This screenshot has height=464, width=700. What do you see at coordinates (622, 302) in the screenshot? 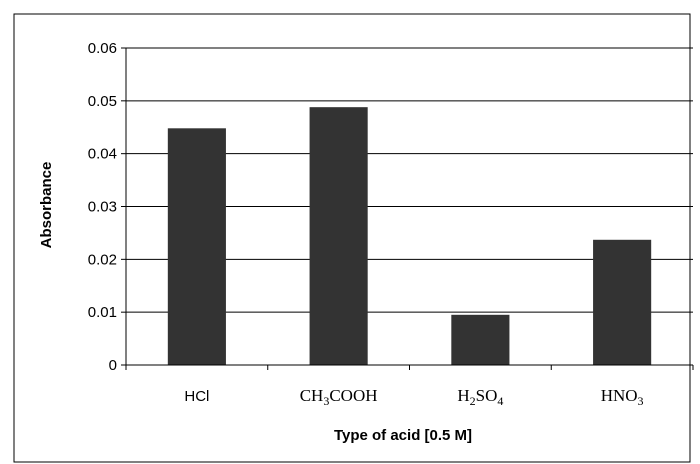
I see `bar-hno3` at bounding box center [622, 302].